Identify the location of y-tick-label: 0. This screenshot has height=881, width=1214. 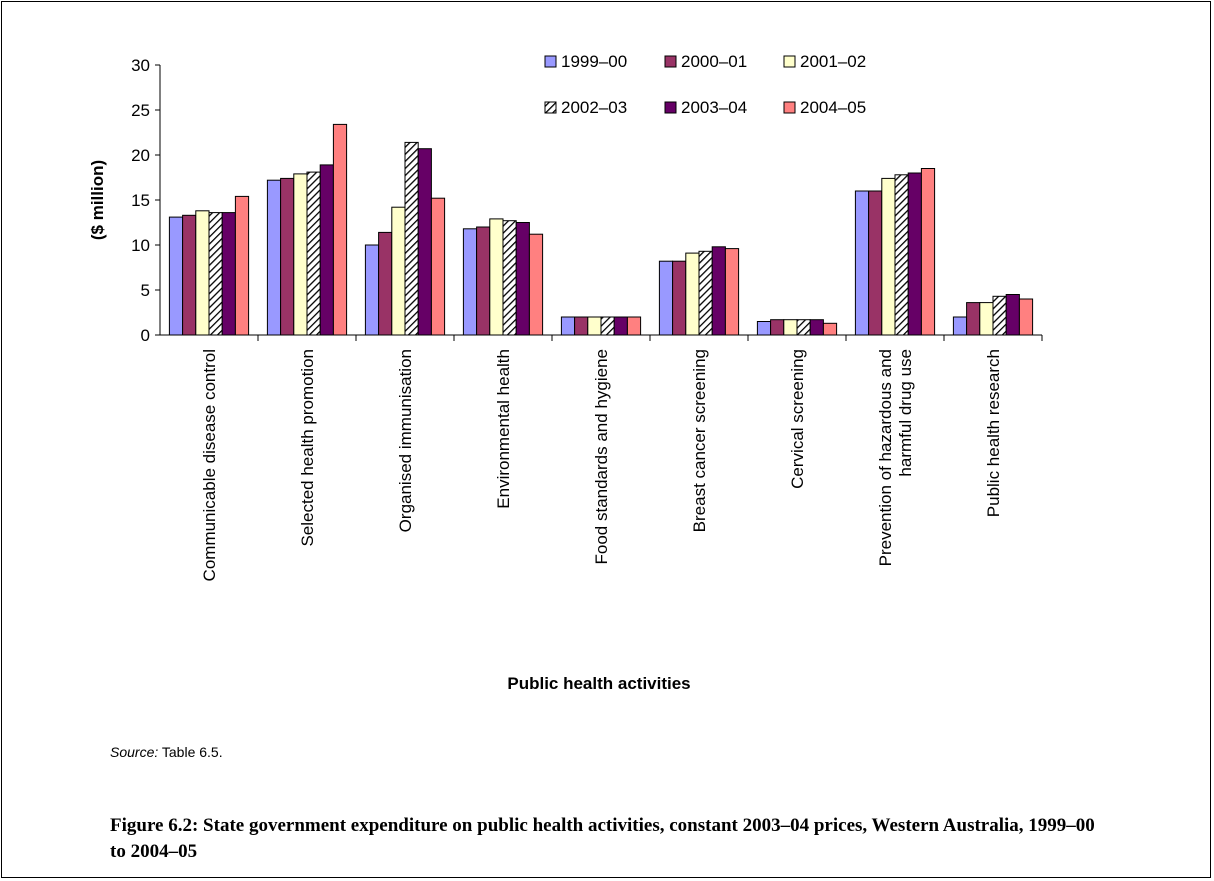
(145, 335).